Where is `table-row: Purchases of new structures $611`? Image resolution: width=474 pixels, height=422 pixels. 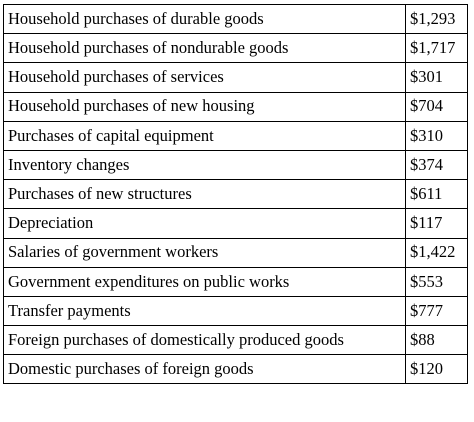 table-row: Purchases of new structures $611 is located at coordinates (235, 194).